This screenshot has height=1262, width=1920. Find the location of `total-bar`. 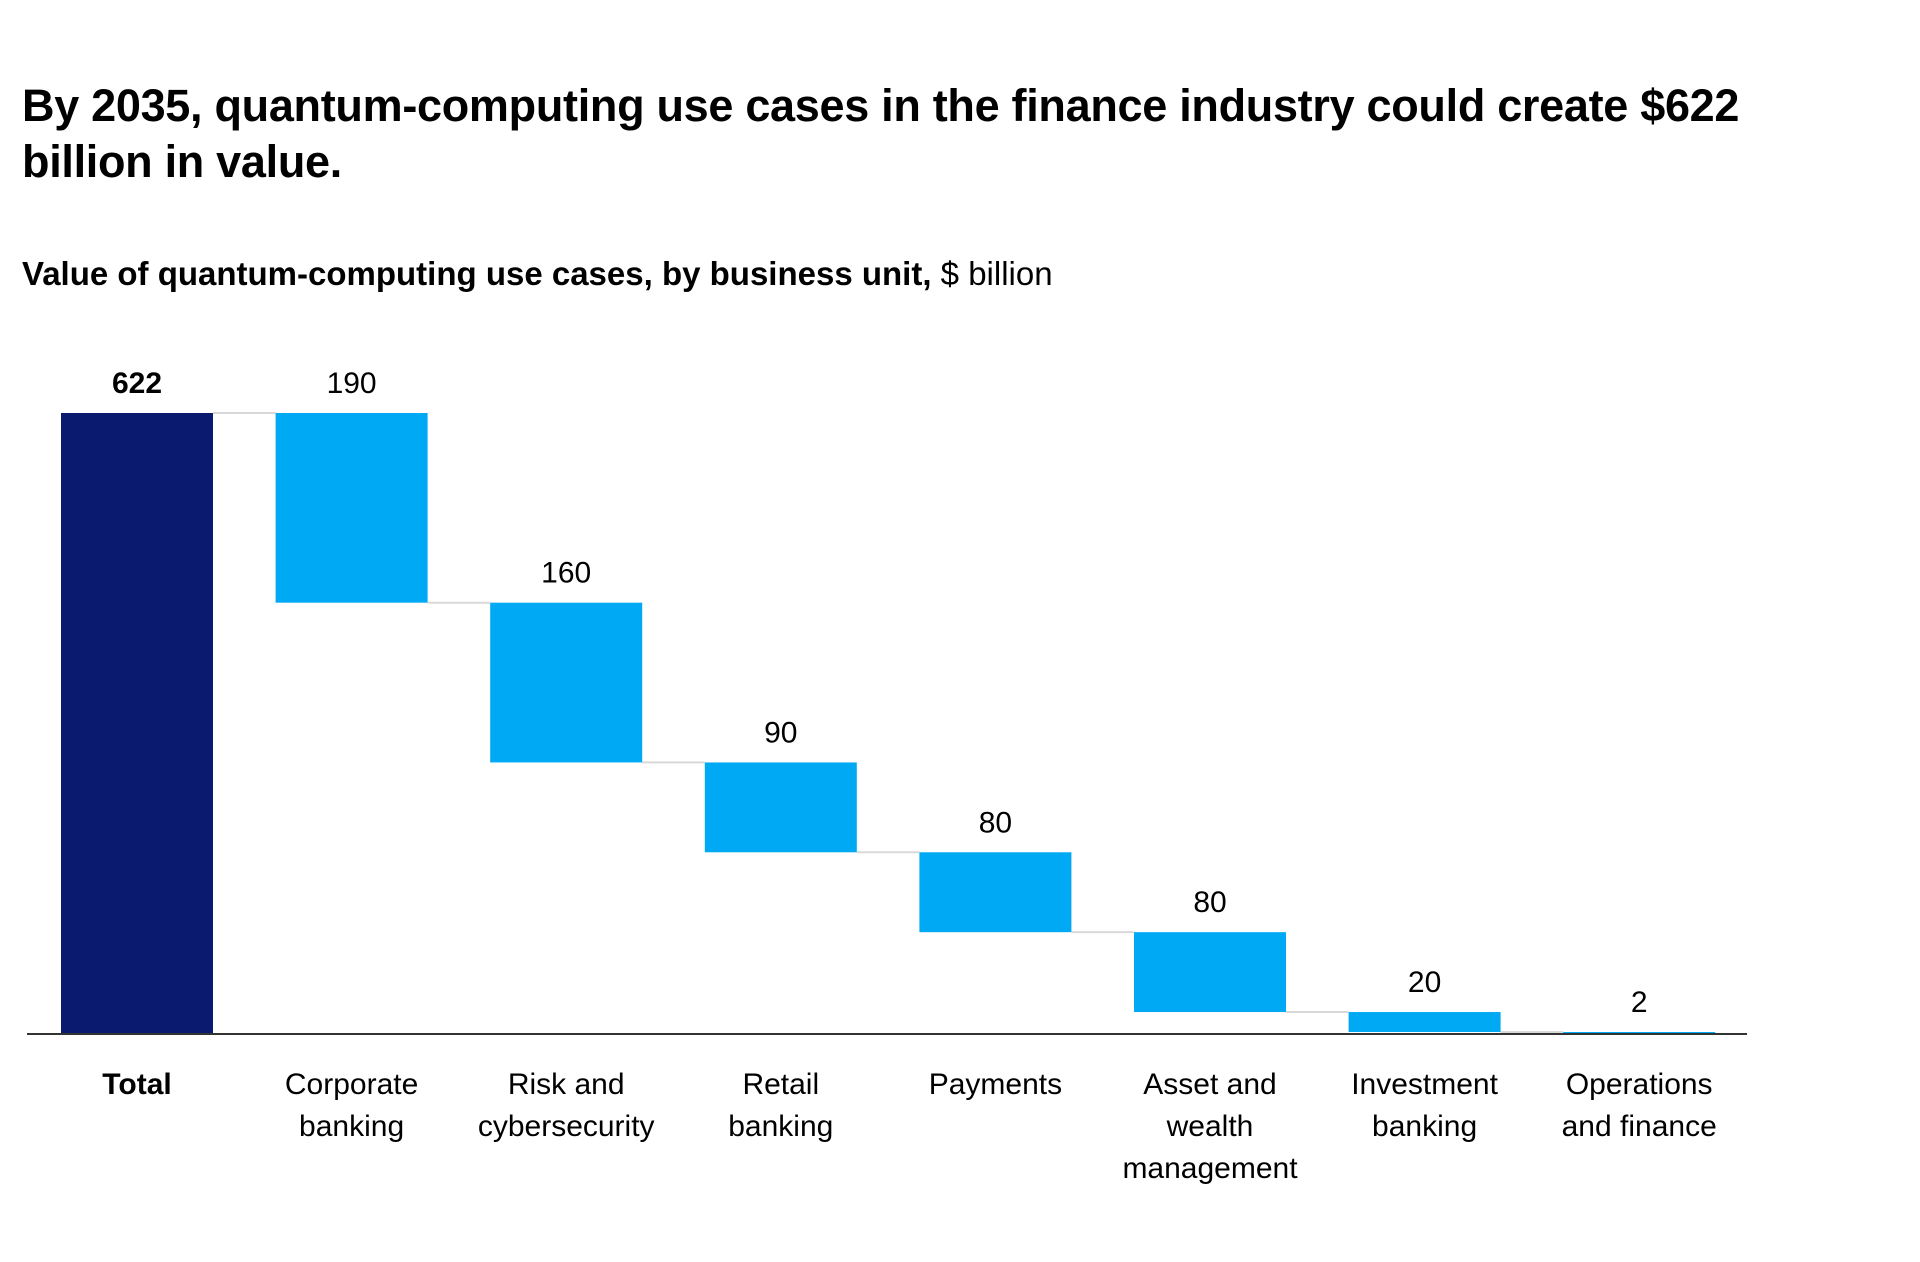

total-bar is located at coordinates (137, 723).